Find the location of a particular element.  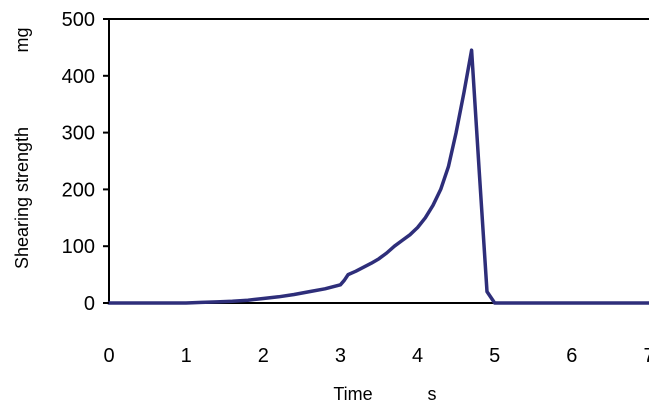

y-tick-label: 100 is located at coordinates (78, 247).